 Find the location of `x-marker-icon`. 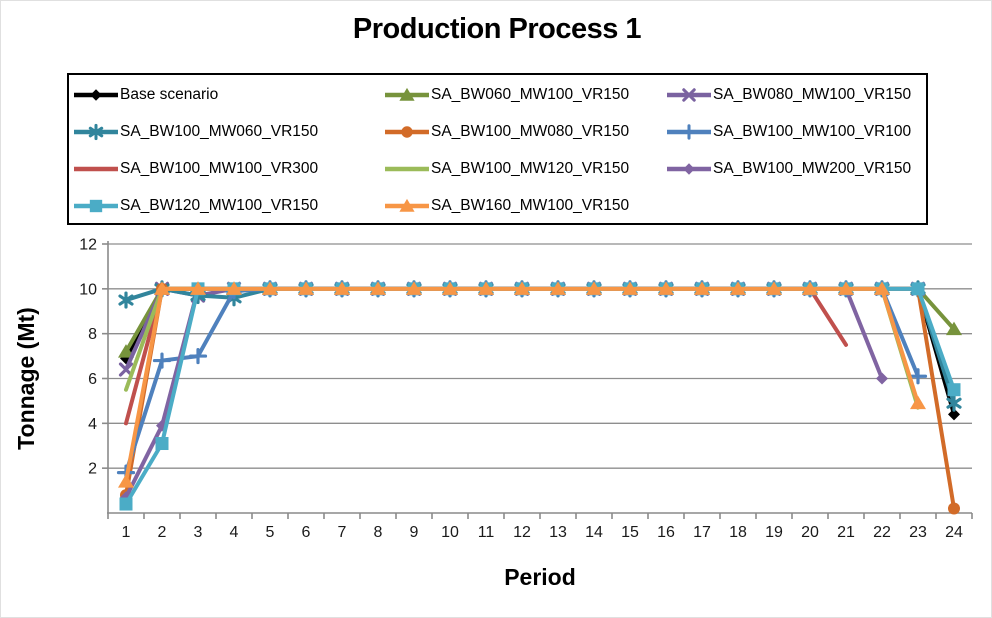

x-marker-icon is located at coordinates (689, 94).